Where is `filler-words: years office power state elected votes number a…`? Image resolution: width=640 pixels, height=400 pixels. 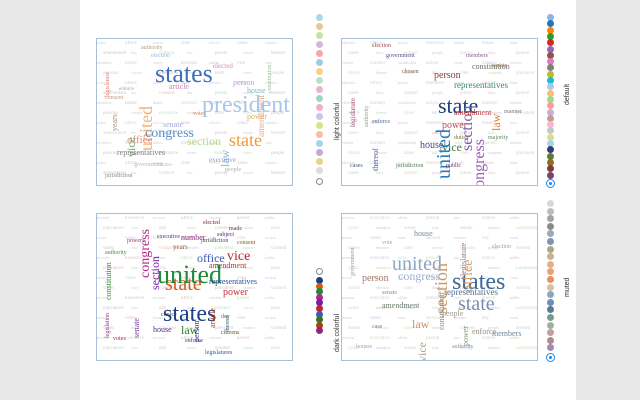
filler-words: years office power state elected votes number a… is located at coordinates (194, 112).